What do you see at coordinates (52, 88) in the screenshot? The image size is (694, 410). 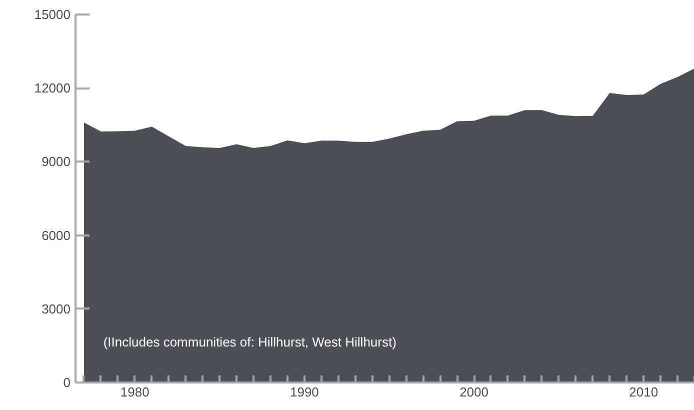 I see `y-tick-label: 12000` at bounding box center [52, 88].